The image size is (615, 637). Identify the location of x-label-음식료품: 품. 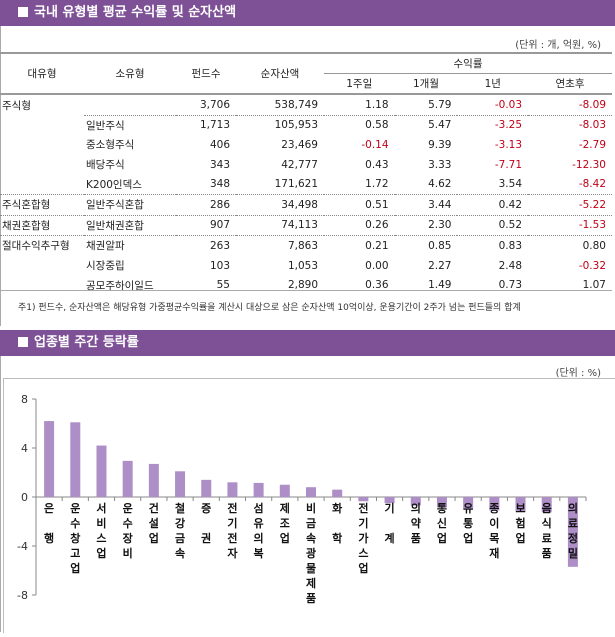
(547, 553).